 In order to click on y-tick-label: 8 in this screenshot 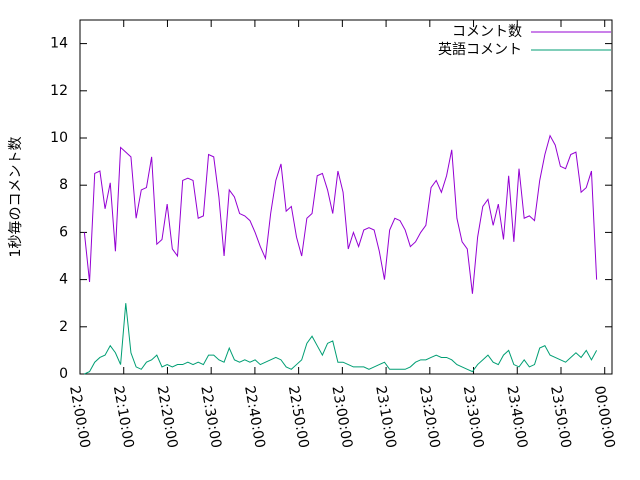, I will do `click(63, 185)`.